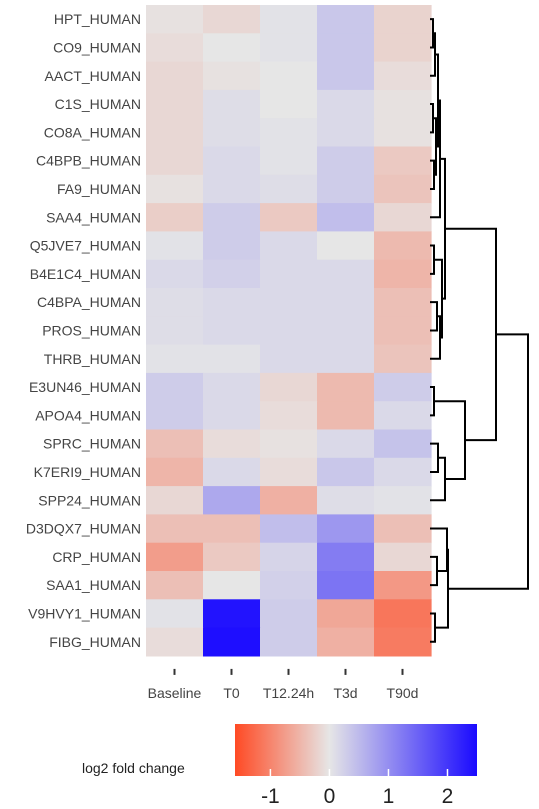 This screenshot has width=539, height=809. What do you see at coordinates (97, 47) in the screenshot?
I see `row-label: CO9_HUMAN` at bounding box center [97, 47].